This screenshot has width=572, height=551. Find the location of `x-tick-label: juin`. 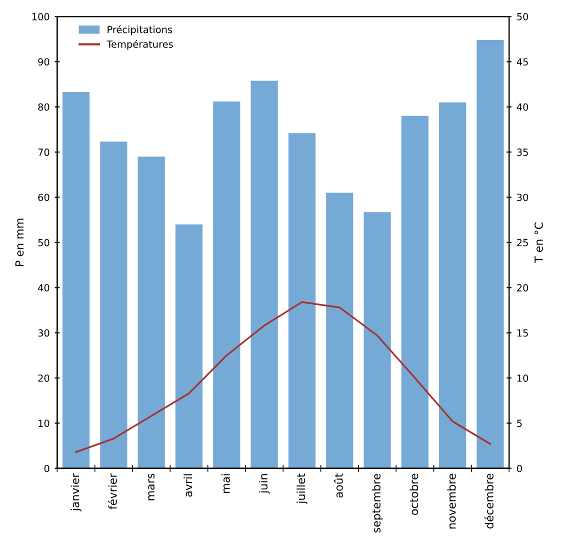

x-tick-label: juin is located at coordinates (264, 484).